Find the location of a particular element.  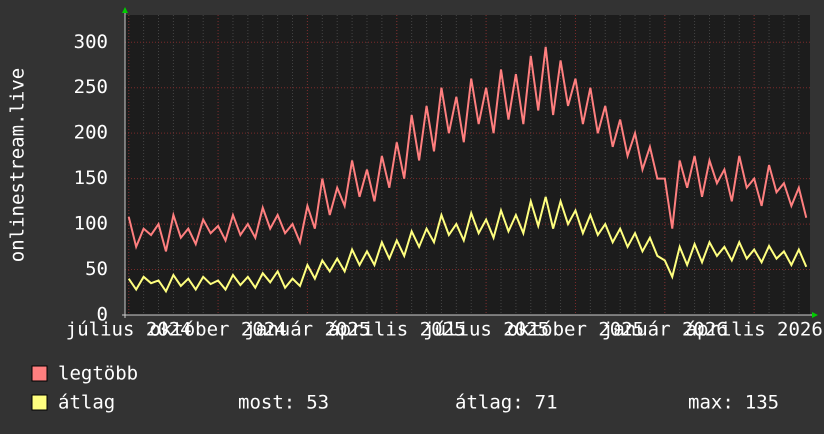

stat-label: átlag: is located at coordinates (489, 403).